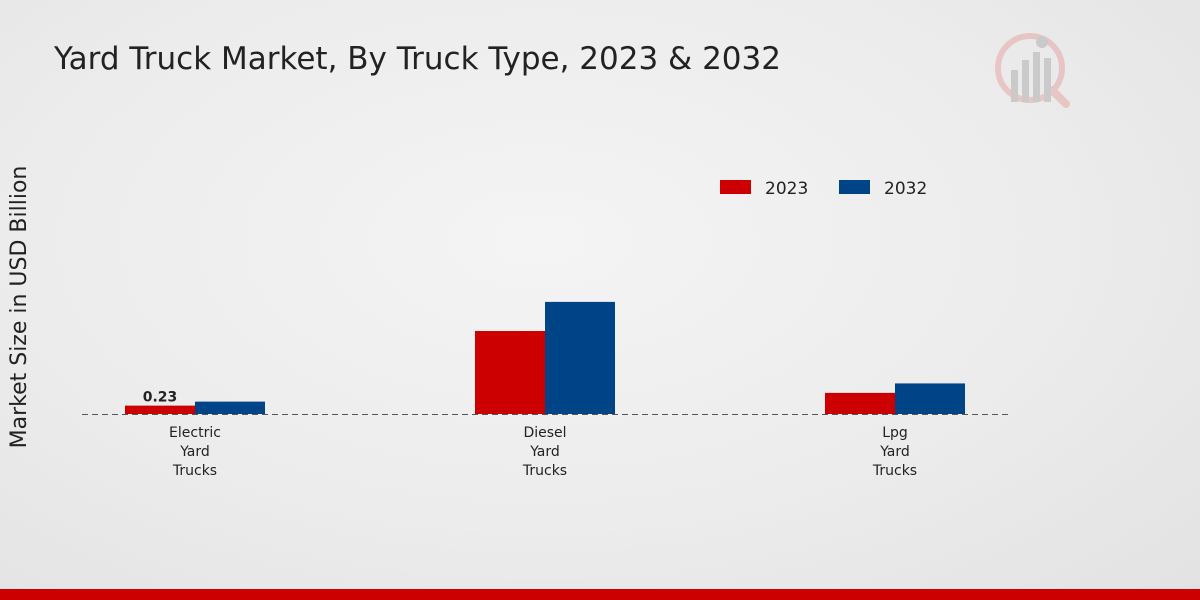 The height and width of the screenshot is (600, 1200). I want to click on x-tick-label-electric: Electric Yard Trucks, so click(195, 452).